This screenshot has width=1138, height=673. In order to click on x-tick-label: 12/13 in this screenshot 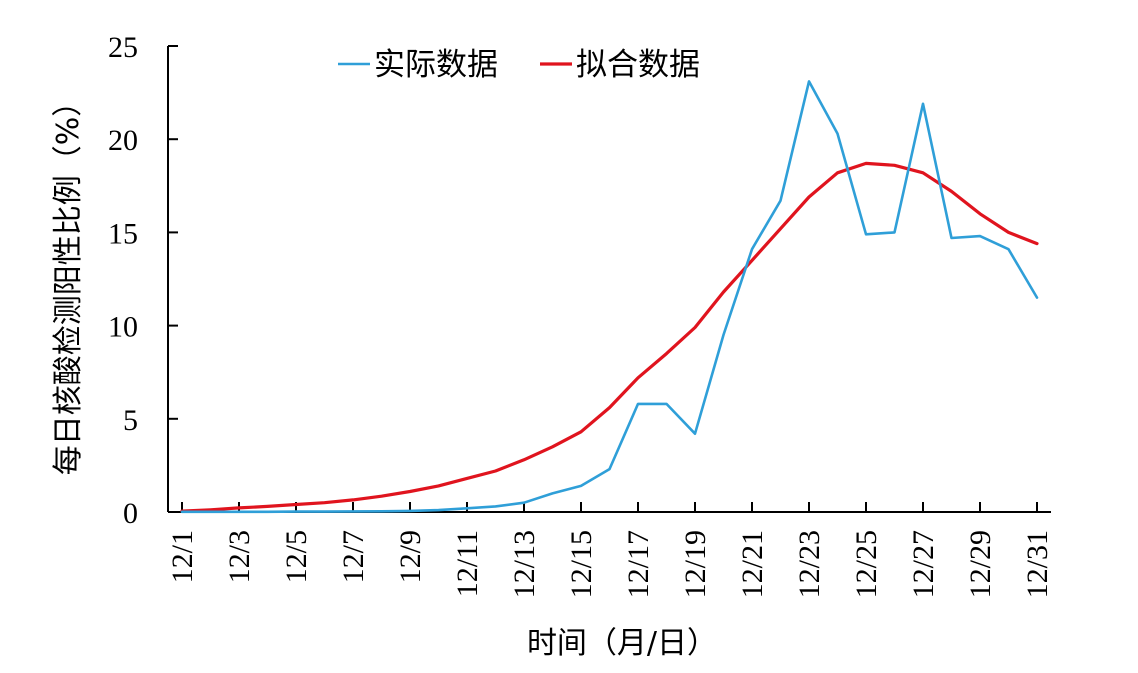, I will do `click(524, 564)`.